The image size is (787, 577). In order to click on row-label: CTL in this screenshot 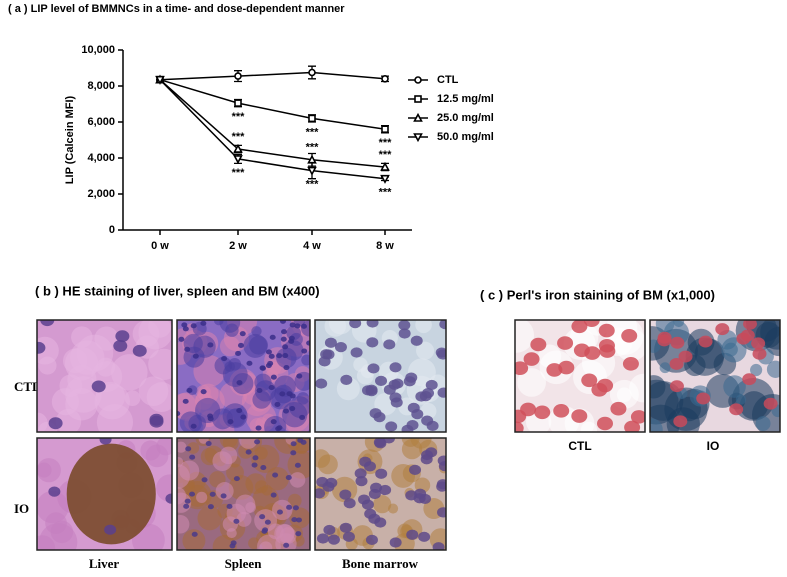, I will do `click(27, 386)`.